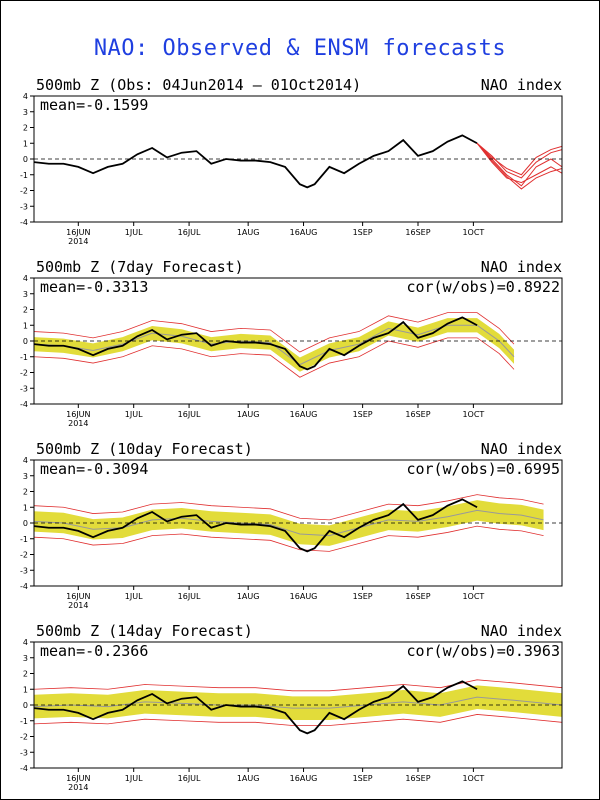 The image size is (600, 800). What do you see at coordinates (298, 702) in the screenshot?
I see `spread-band` at bounding box center [298, 702].